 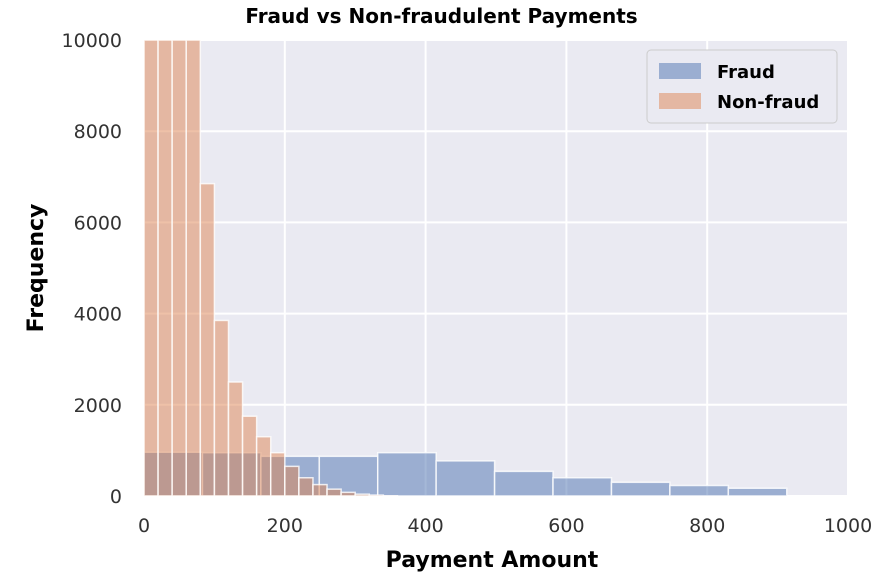 I want to click on x-axis-ticks: 0 200 400 600 800 1000, so click(x=505, y=526).